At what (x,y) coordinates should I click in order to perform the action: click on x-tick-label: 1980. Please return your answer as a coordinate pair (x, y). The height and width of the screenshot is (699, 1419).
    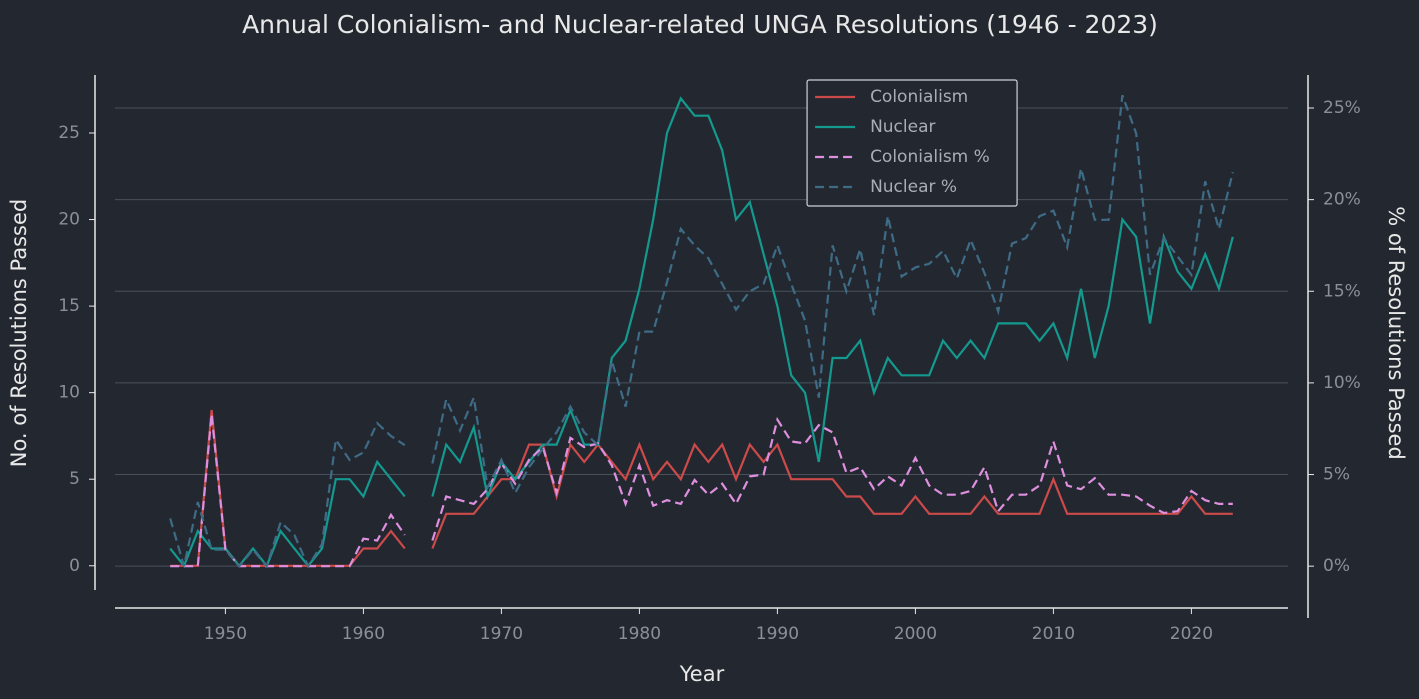
    Looking at the image, I should click on (639, 634).